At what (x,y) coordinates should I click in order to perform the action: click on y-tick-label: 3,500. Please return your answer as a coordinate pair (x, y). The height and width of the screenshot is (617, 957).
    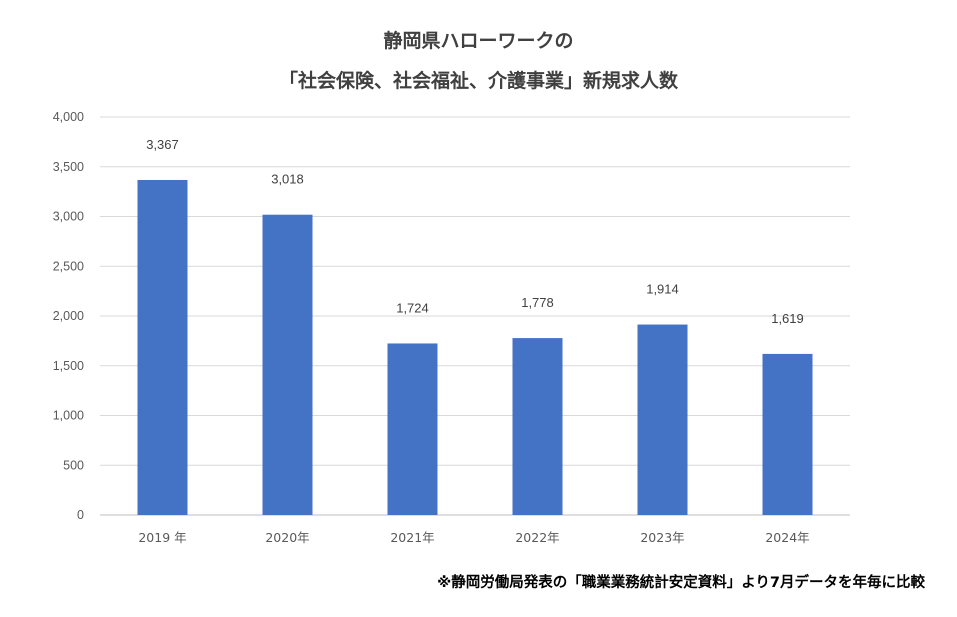
    Looking at the image, I should click on (68, 167).